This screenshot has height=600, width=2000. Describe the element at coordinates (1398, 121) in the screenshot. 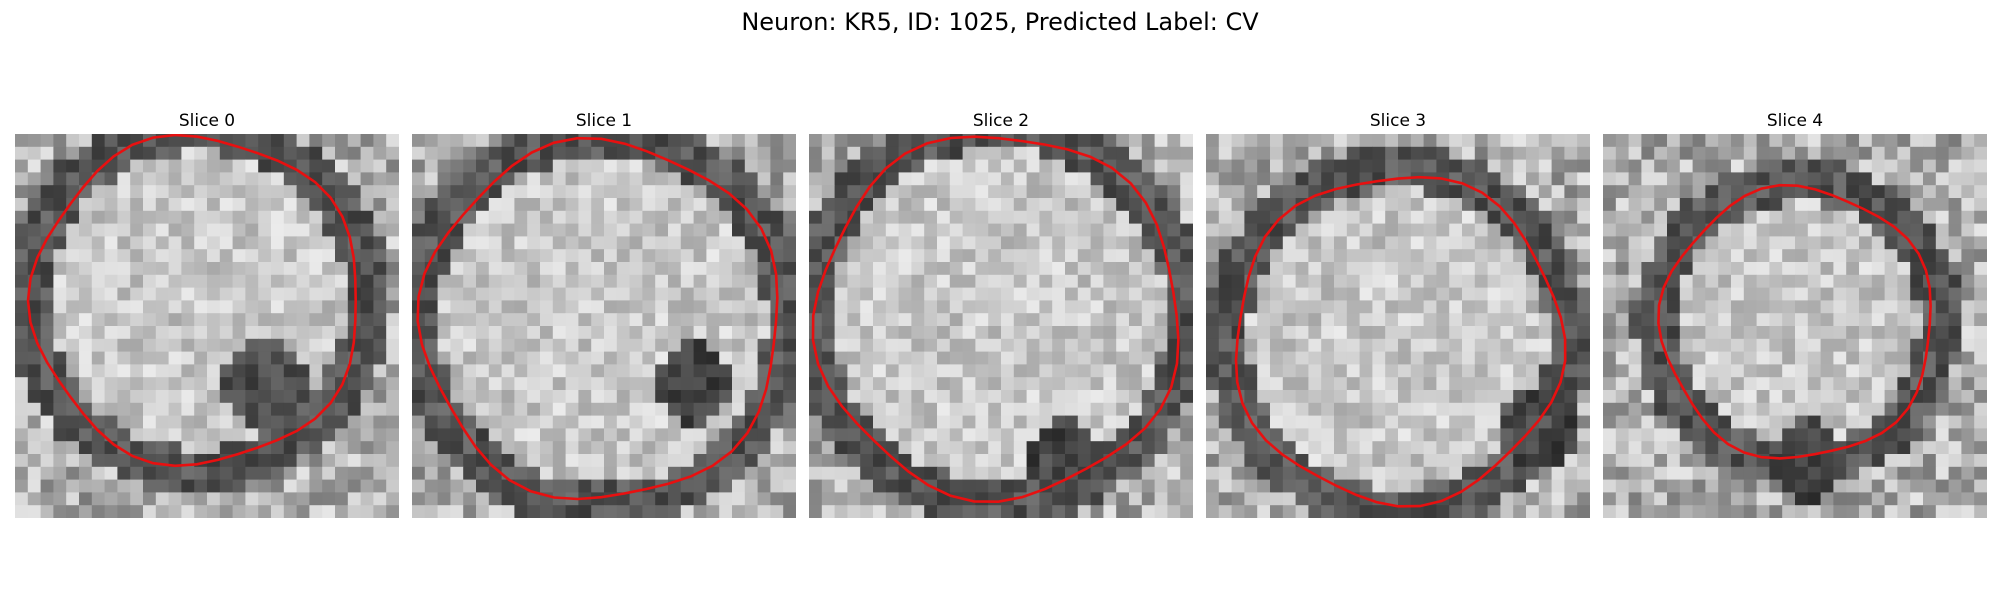

I see `slice-title: Slice 3` at that location.